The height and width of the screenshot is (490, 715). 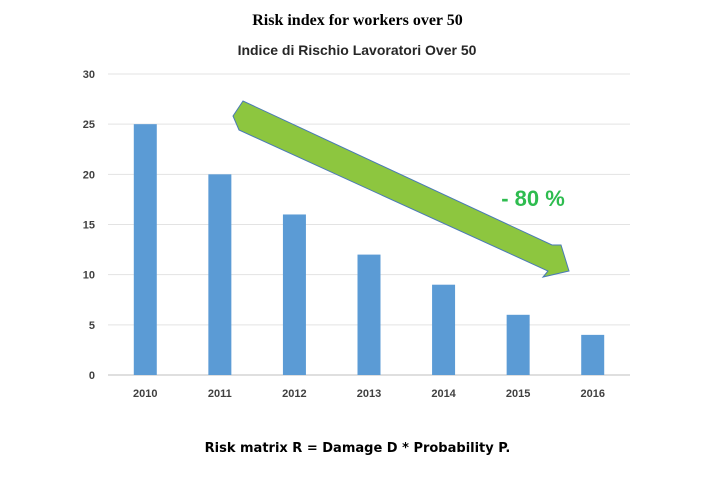 What do you see at coordinates (220, 394) in the screenshot?
I see `x-tick-label: 2011` at bounding box center [220, 394].